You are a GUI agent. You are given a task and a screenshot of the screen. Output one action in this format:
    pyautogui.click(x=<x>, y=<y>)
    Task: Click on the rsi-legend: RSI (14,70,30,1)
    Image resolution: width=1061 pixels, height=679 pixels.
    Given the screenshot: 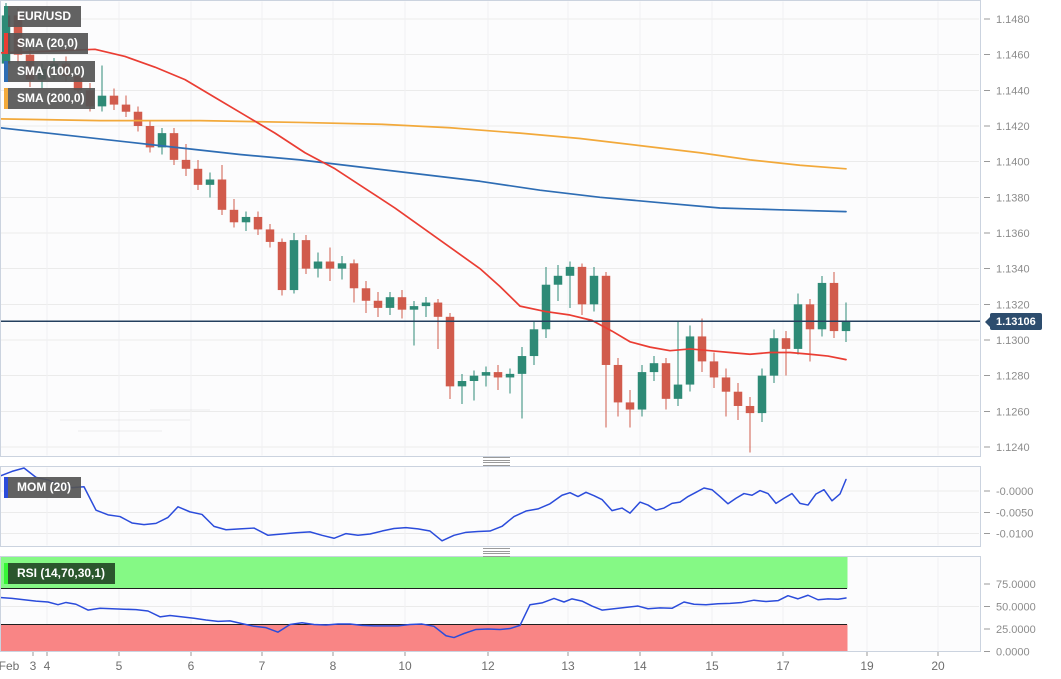 What is the action you would take?
    pyautogui.click(x=60, y=573)
    